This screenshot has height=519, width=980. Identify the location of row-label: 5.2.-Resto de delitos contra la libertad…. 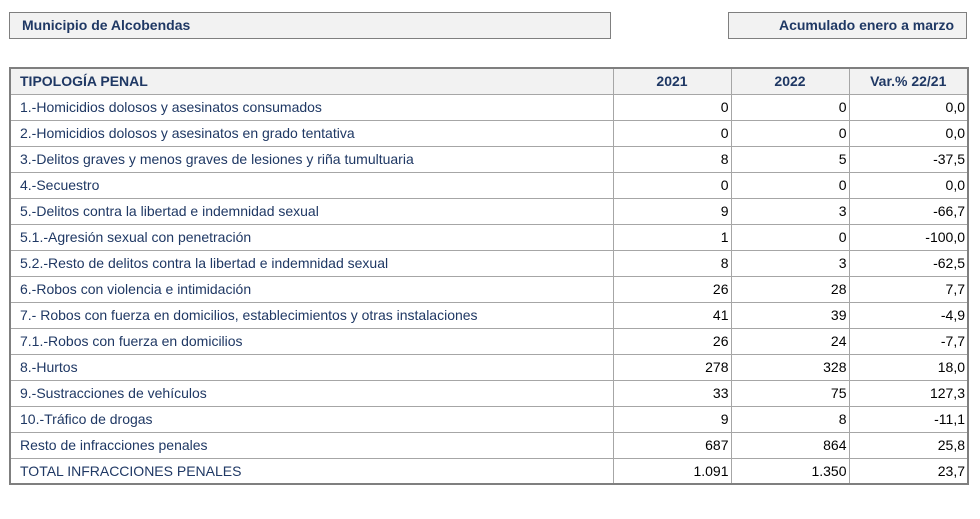
(311, 263).